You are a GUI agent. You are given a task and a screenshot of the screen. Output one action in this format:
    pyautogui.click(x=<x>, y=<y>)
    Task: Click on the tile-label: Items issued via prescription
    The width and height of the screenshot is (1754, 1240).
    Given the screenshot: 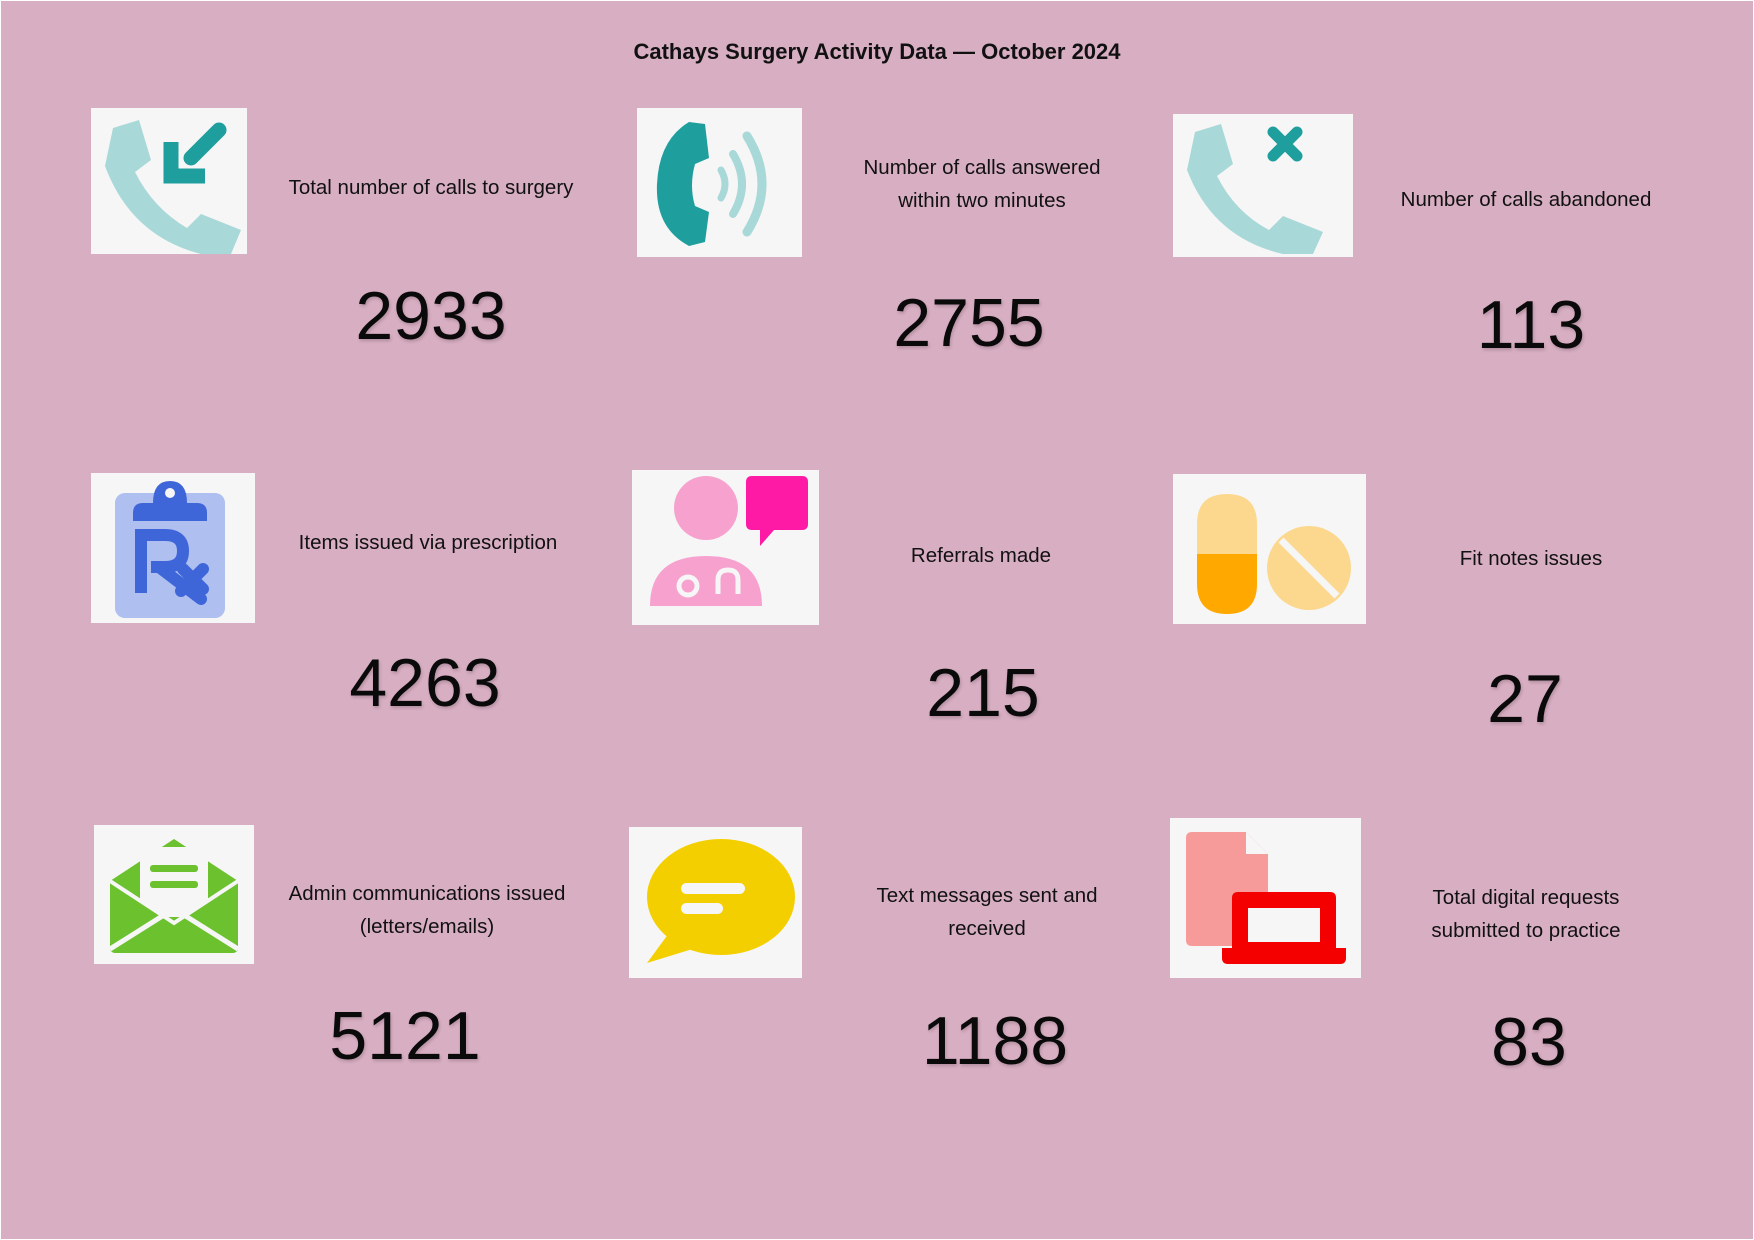 What is the action you would take?
    pyautogui.click(x=428, y=542)
    